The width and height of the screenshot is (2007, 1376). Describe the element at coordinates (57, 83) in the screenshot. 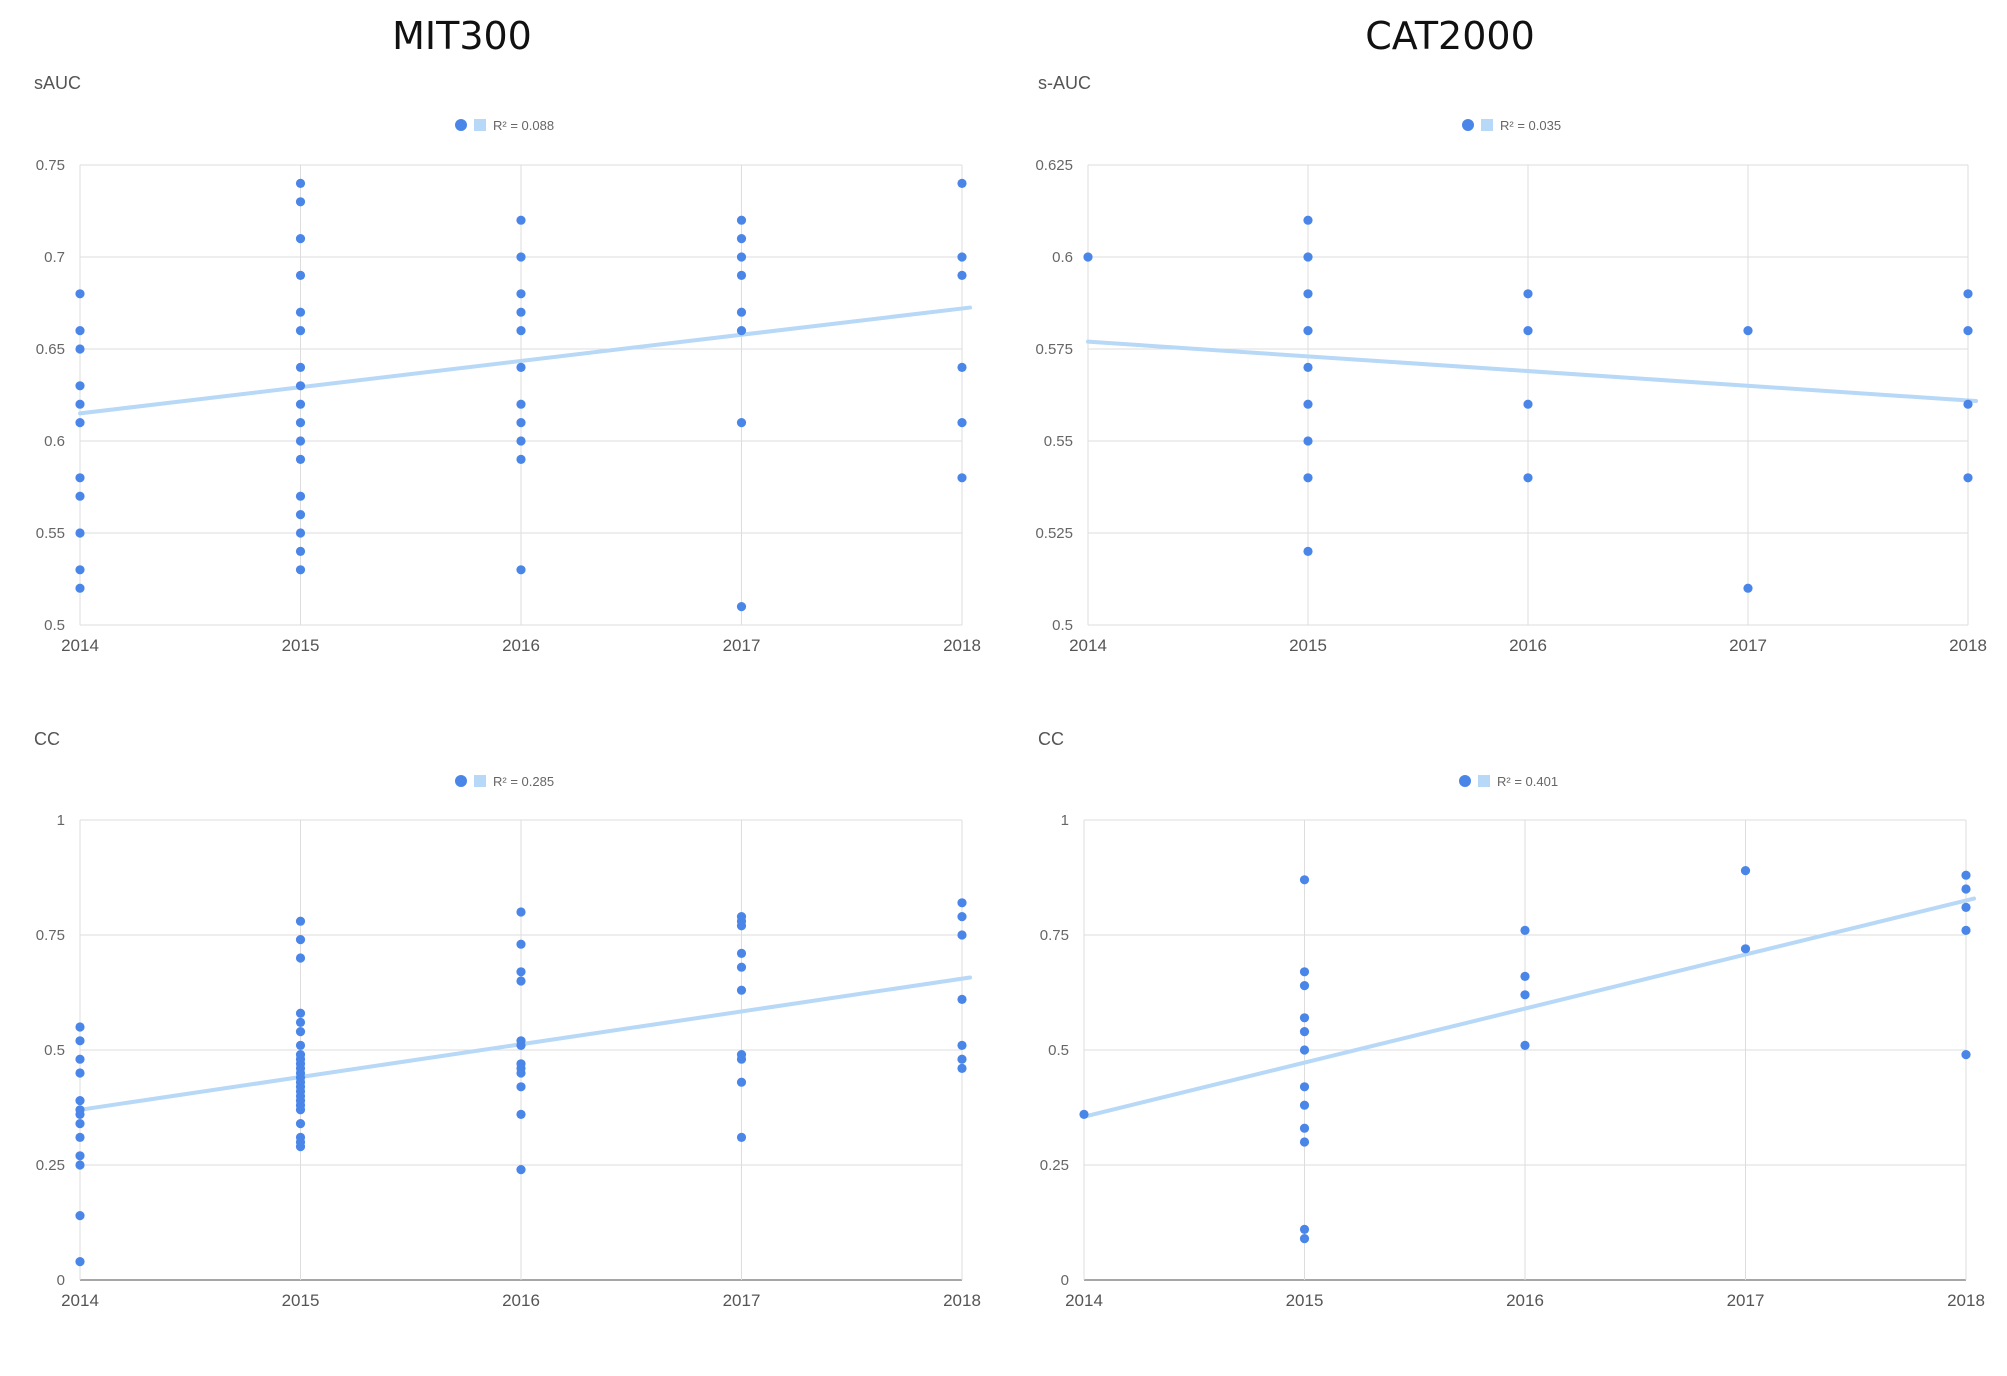

I see `y-axis-label: sAUC` at that location.